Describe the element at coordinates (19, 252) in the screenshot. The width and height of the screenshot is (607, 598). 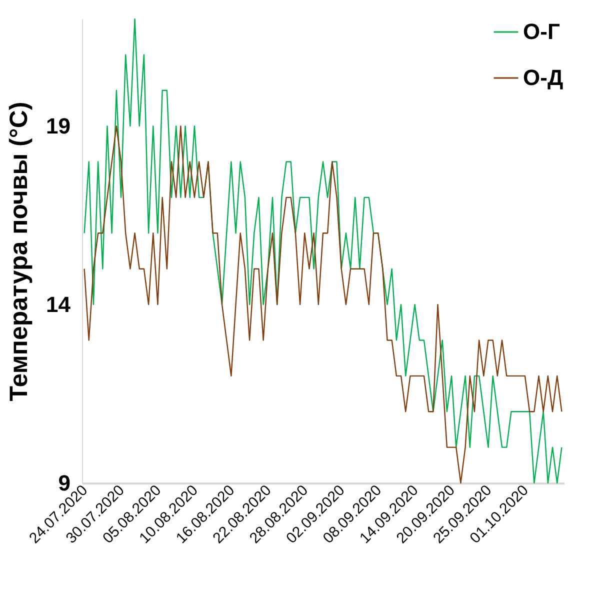
I see `y-axis-title: Температура почвы (°C)` at that location.